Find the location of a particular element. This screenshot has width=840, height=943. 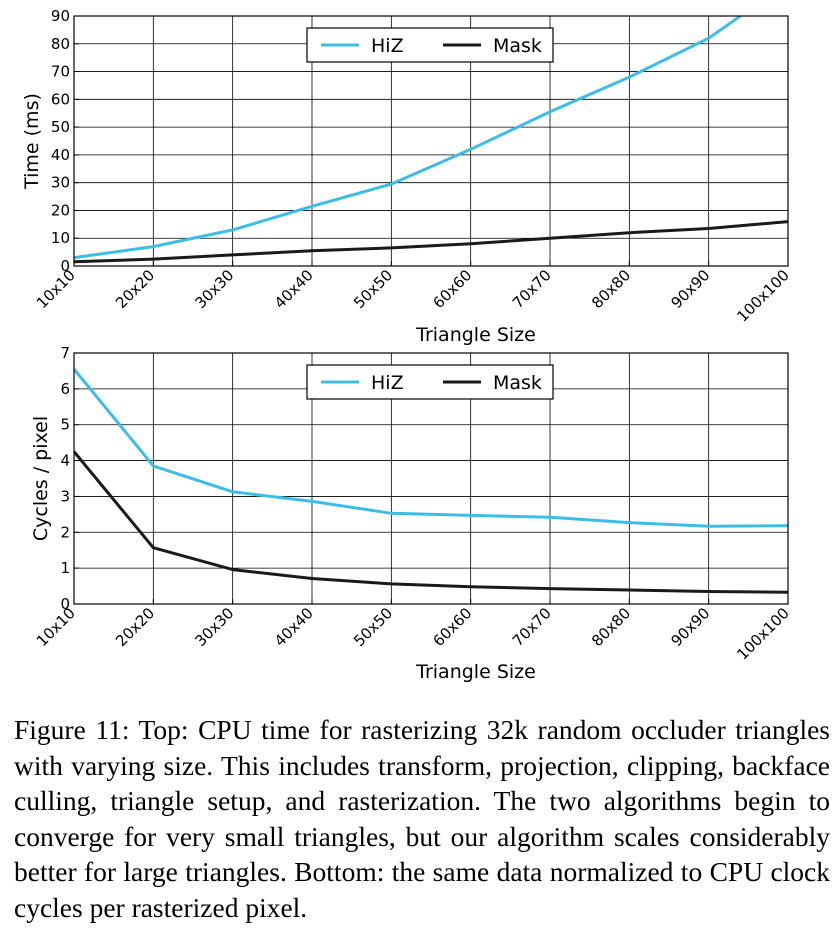

series-line-hiz is located at coordinates (431, 448).